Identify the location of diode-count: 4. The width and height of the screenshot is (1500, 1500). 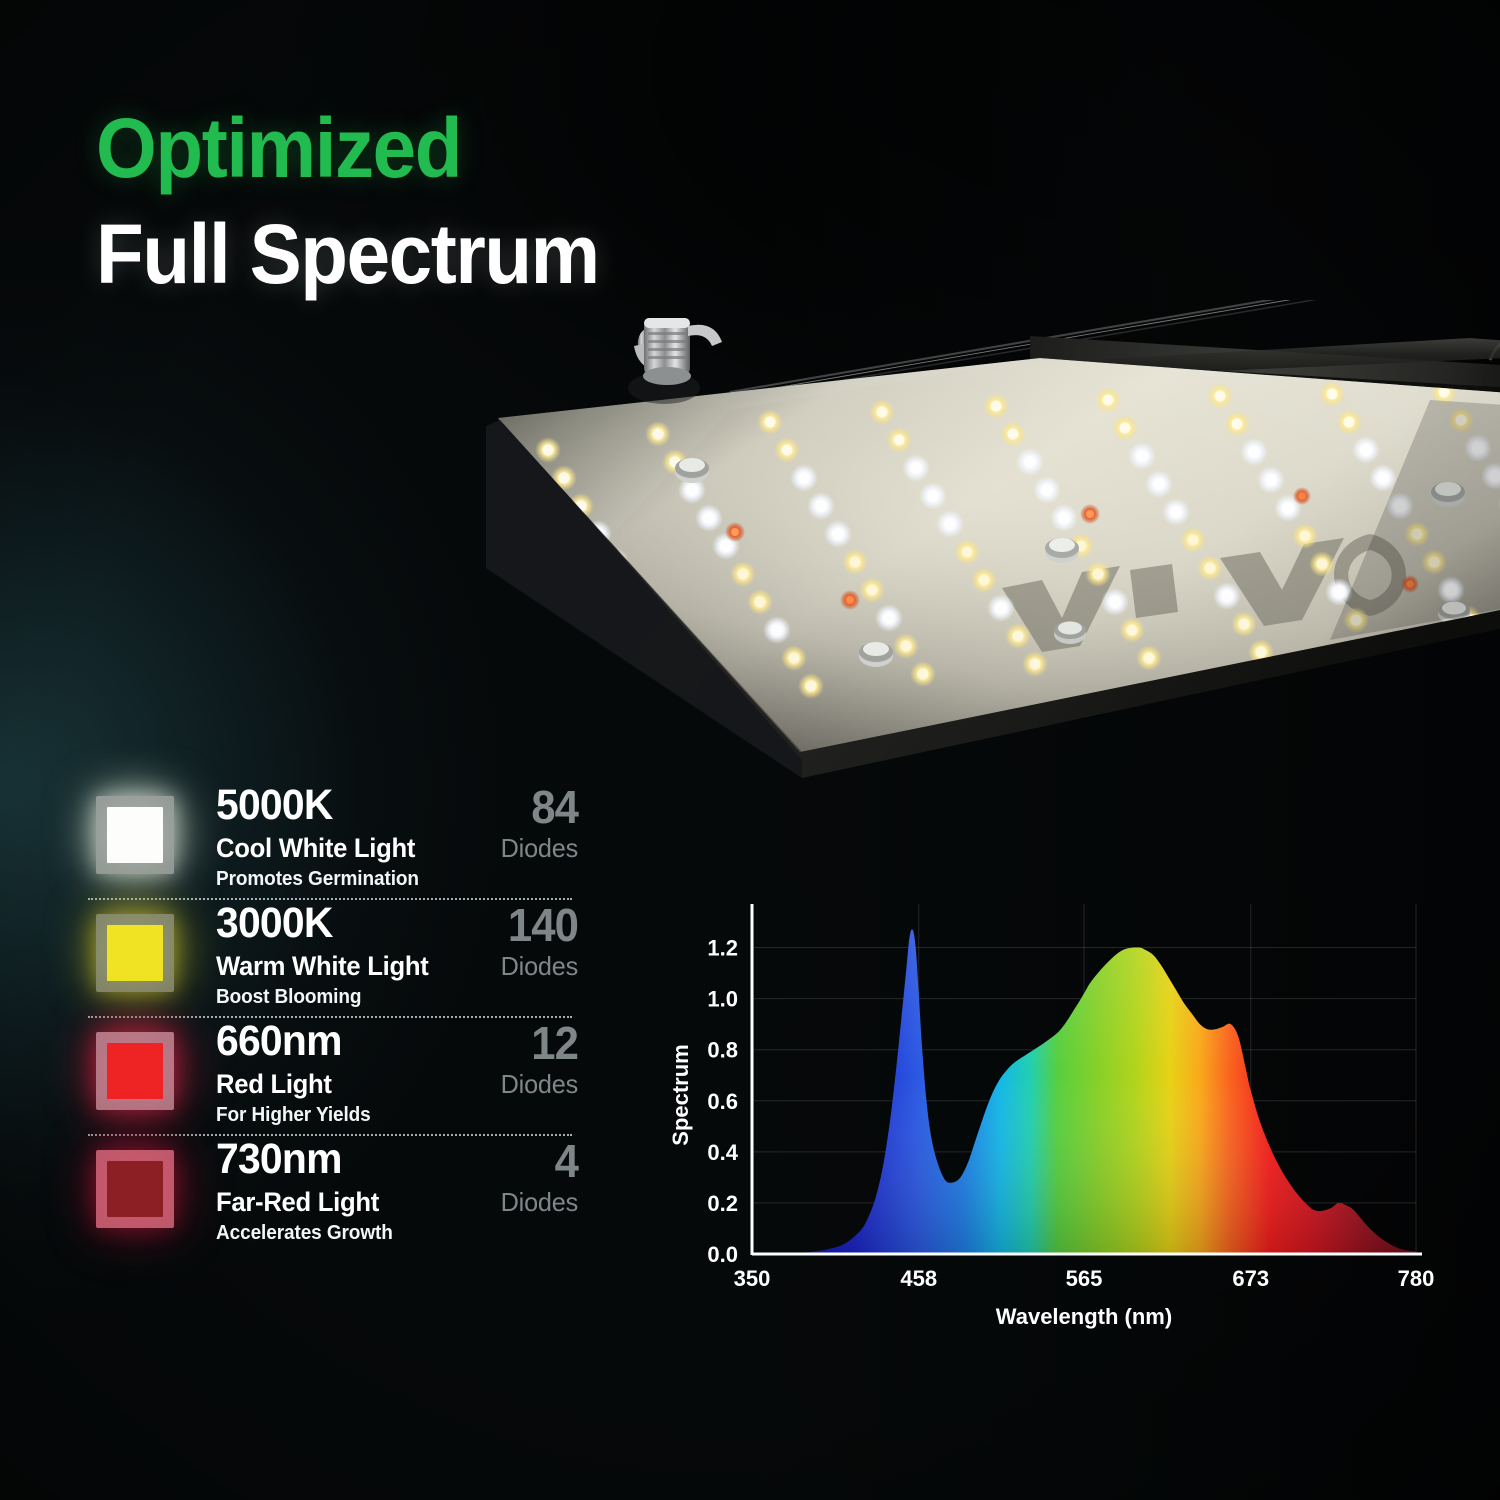
(566, 1161).